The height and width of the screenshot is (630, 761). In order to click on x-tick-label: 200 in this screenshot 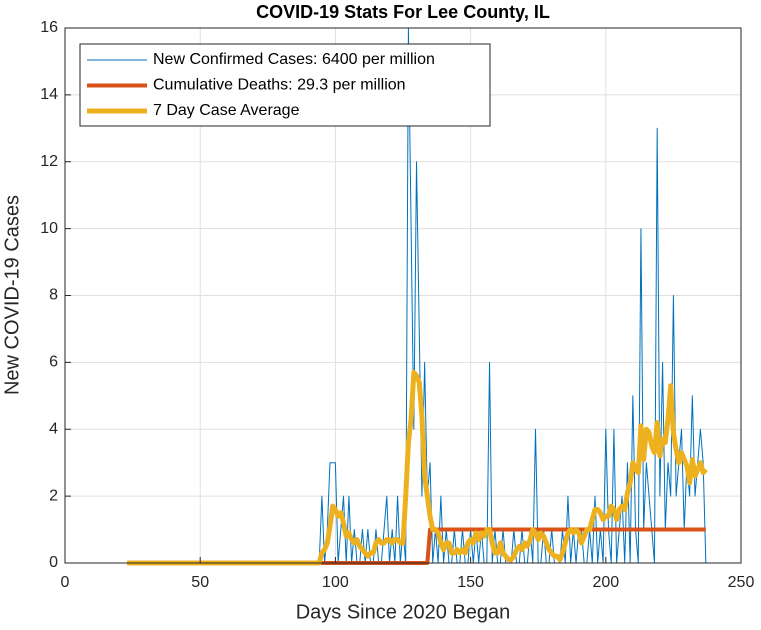, I will do `click(605, 582)`.